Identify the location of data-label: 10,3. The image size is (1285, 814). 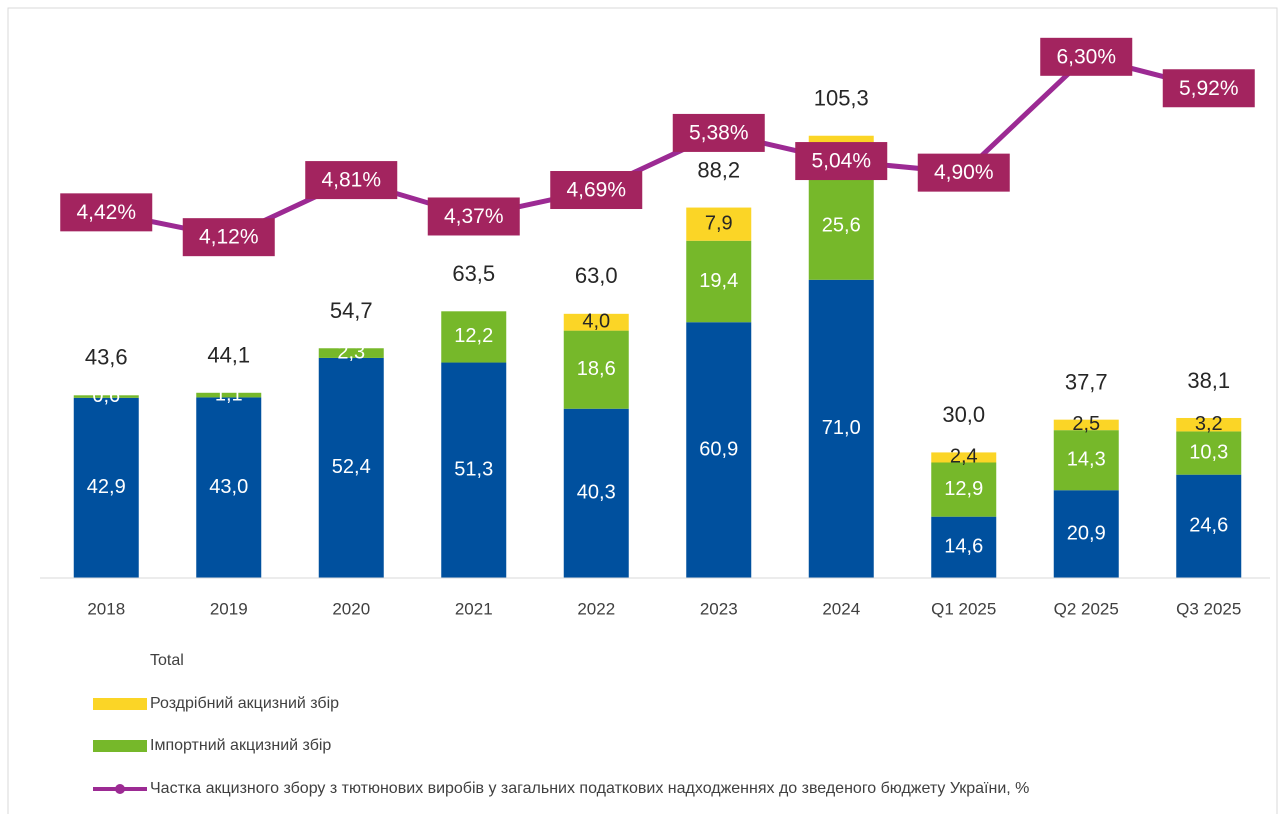
(1208, 452).